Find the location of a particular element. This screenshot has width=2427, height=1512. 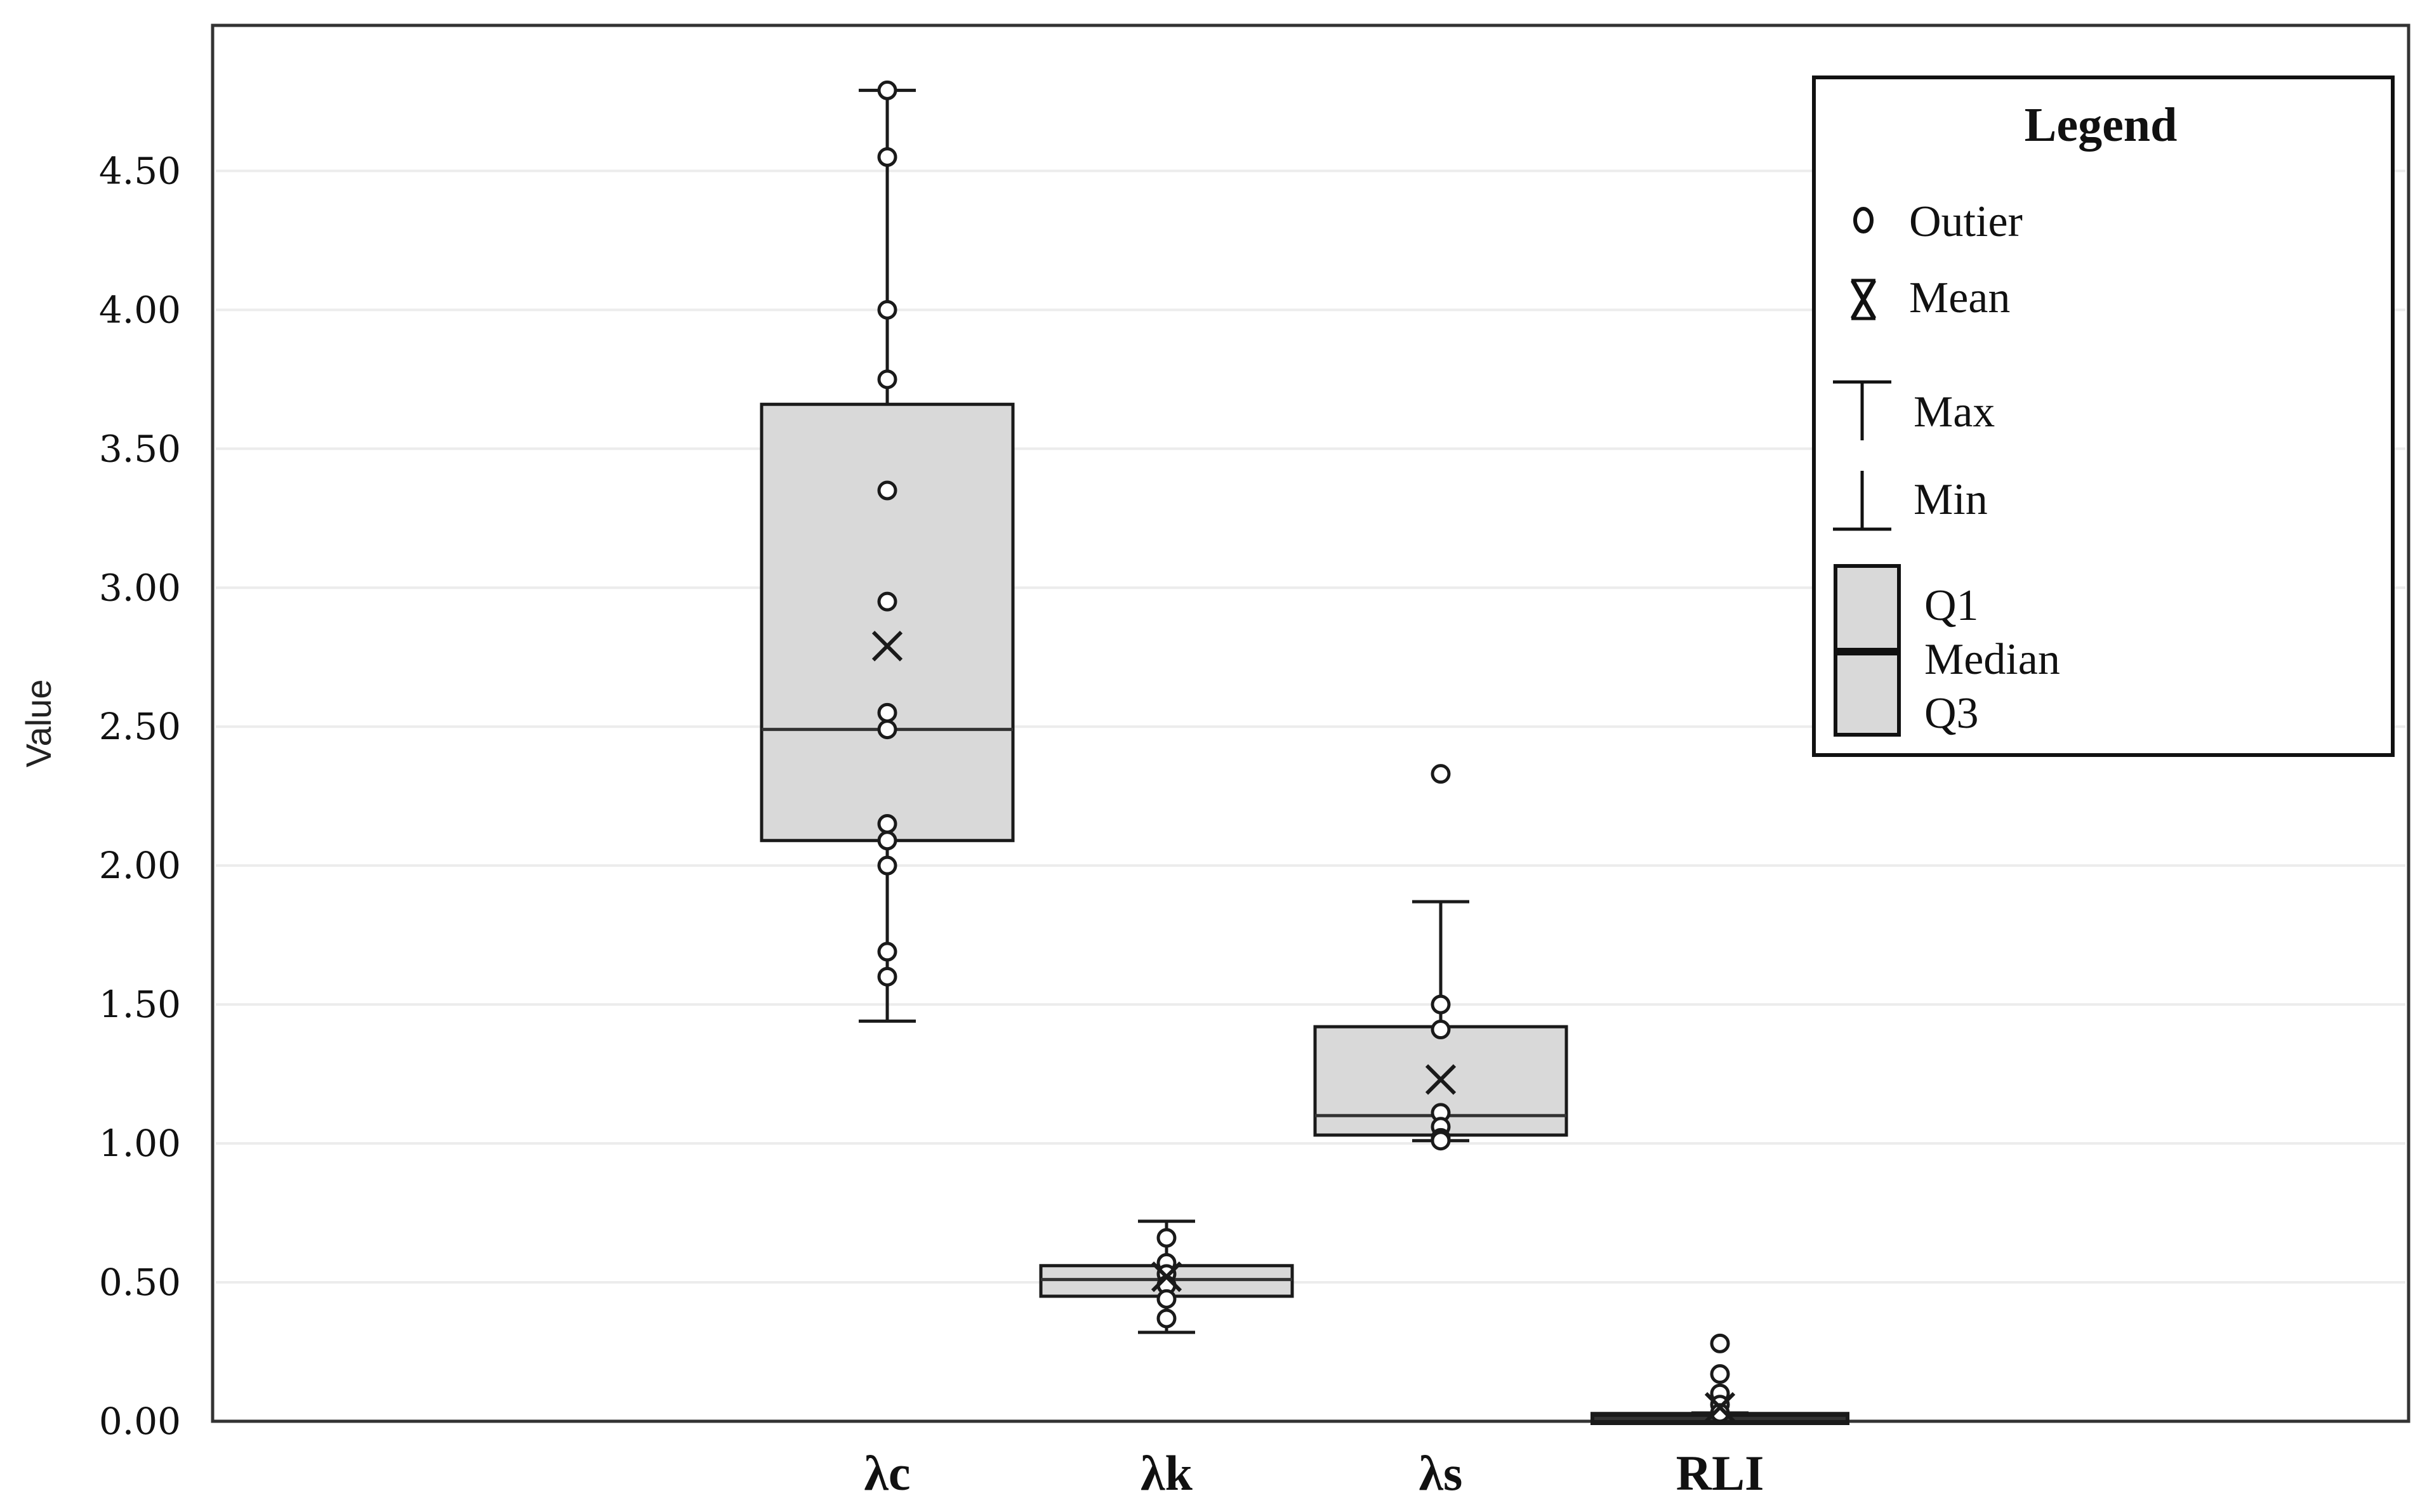

box-λc is located at coordinates (888, 552).